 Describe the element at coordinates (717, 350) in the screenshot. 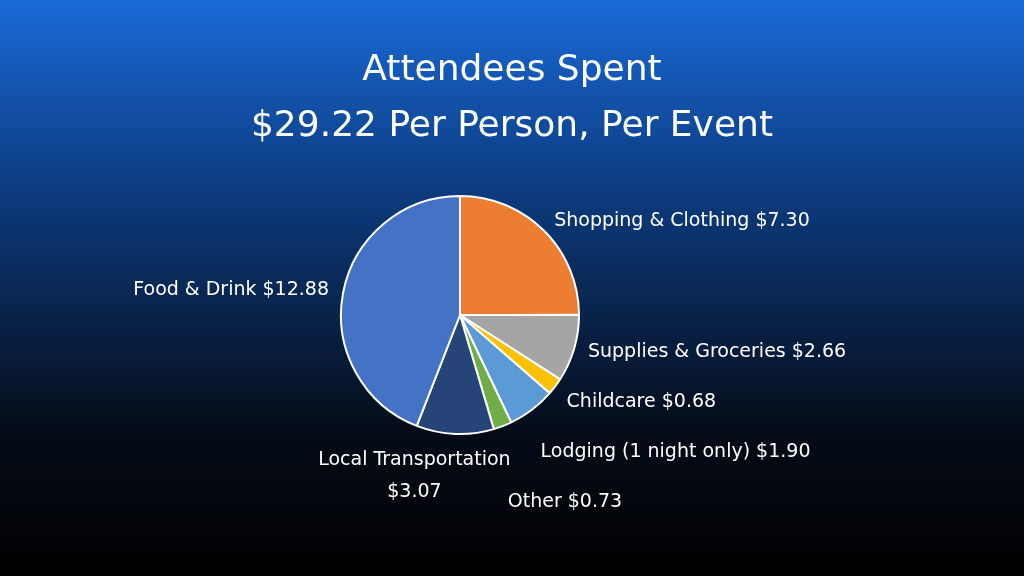

I see `slice-label: Supplies & Groceries $2.66` at that location.